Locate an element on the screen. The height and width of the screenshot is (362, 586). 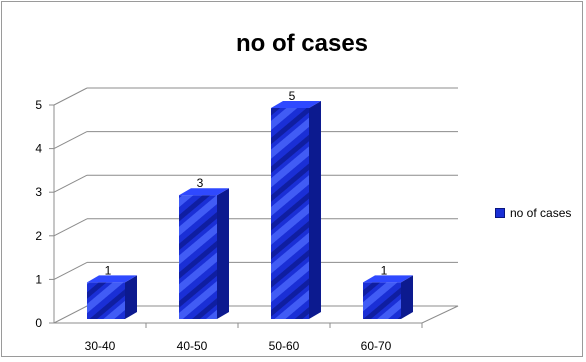
y-tick-label: 0 is located at coordinates (38, 323).